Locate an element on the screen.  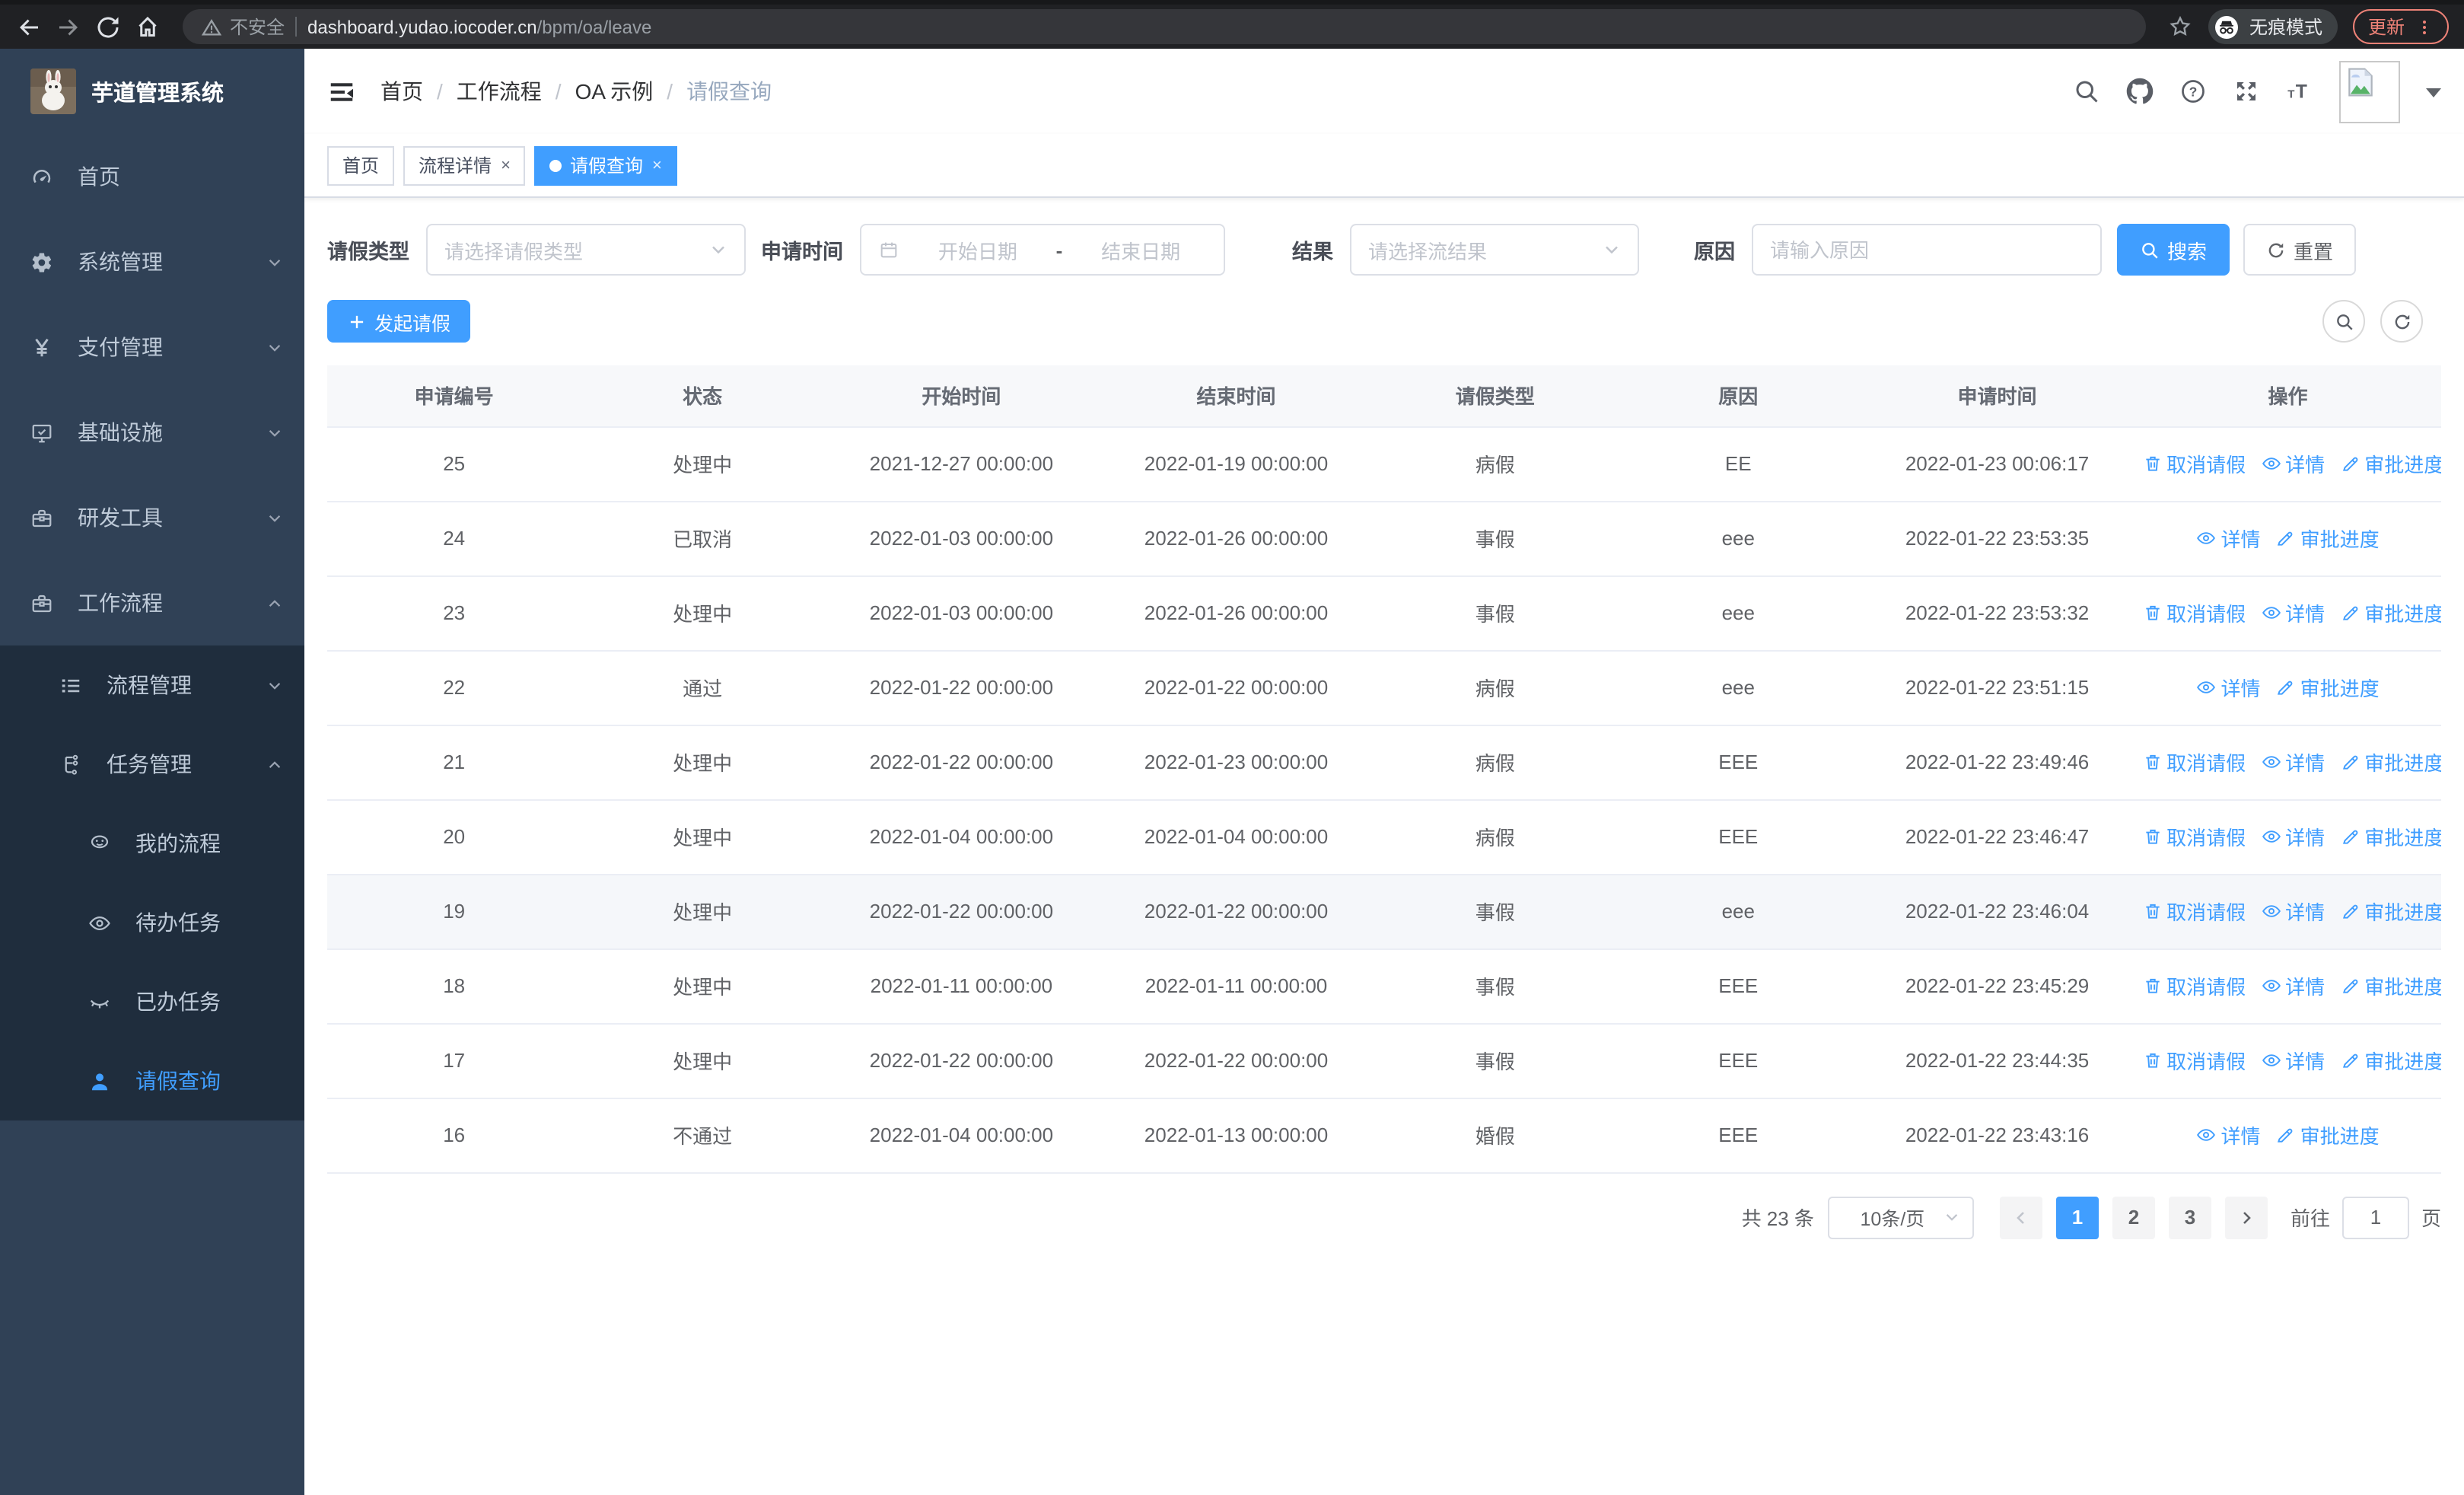
breadcrumb-item: OA 示例 is located at coordinates (614, 92).